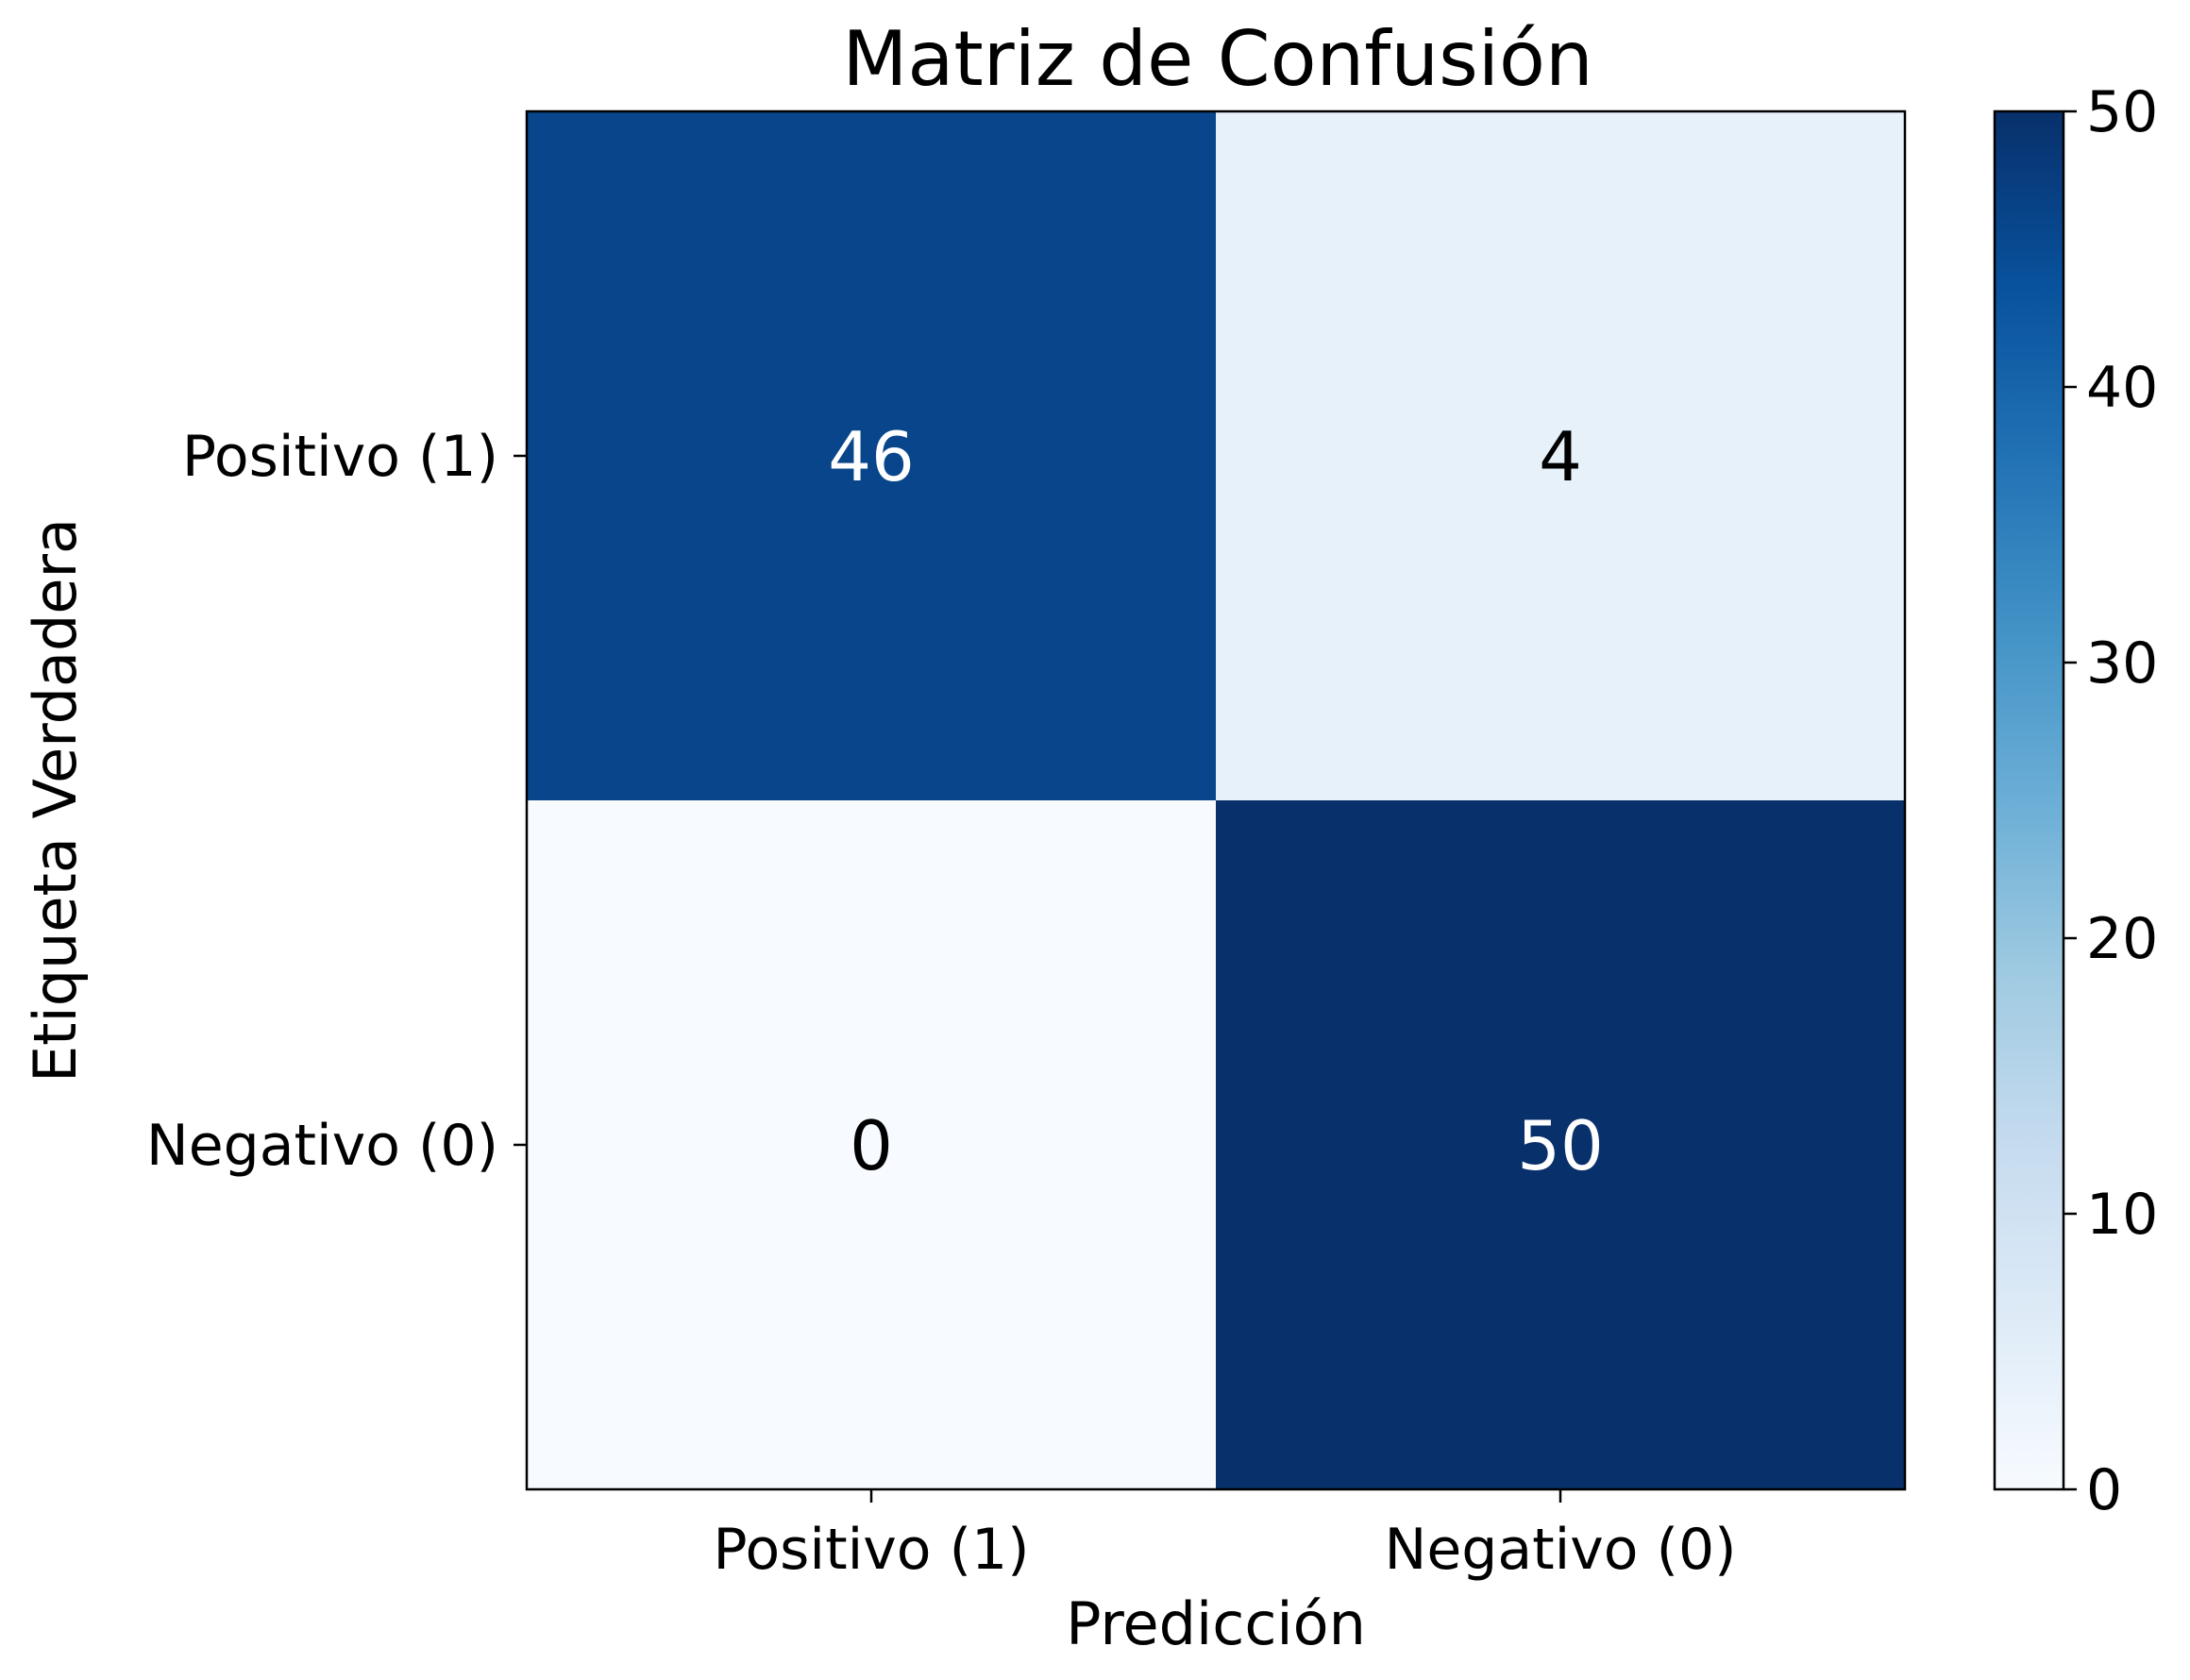 The width and height of the screenshot is (2190, 1680). Describe the element at coordinates (55, 800) in the screenshot. I see `y-axis-label: Etiqueta Verdadera` at that location.